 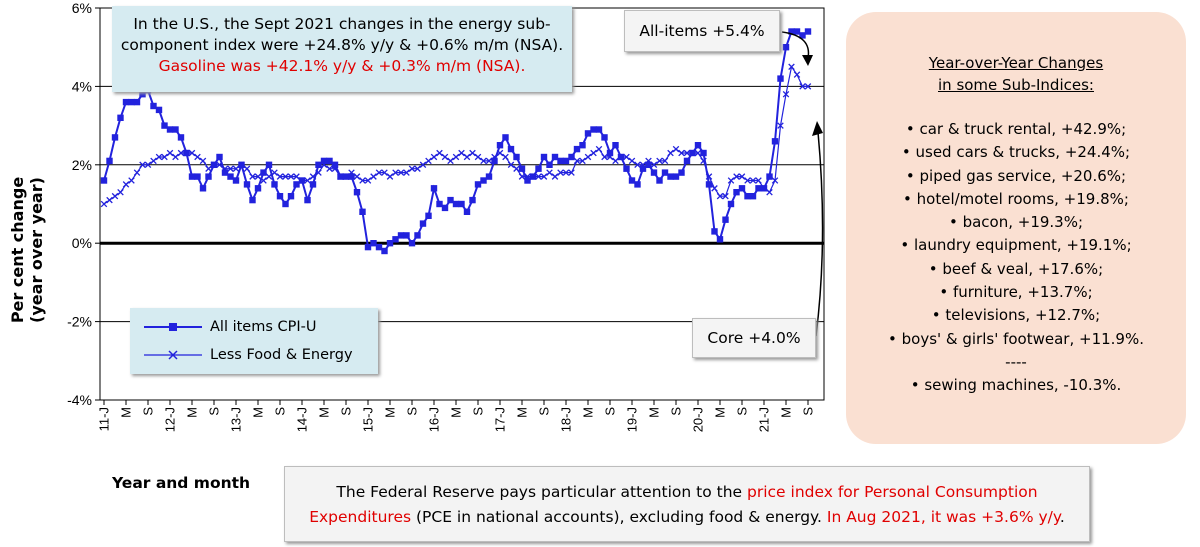 What do you see at coordinates (1016, 175) in the screenshot?
I see `sub-index-item: • piped gas service, +20.6%;` at bounding box center [1016, 175].